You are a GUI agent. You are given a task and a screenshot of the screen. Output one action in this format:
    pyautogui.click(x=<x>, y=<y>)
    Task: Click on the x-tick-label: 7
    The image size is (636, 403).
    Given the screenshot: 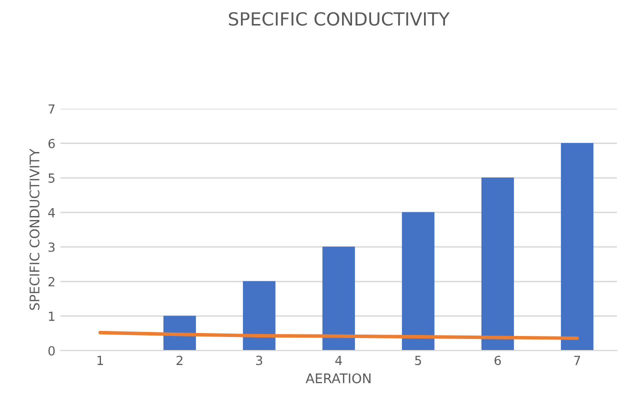 What is the action you would take?
    pyautogui.click(x=577, y=360)
    